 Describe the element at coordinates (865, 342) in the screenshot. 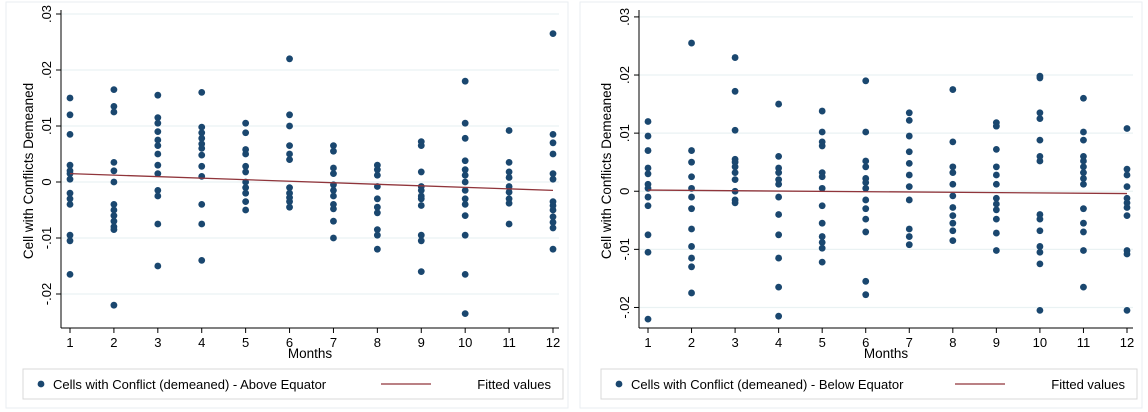

I see `x-tick-label: 6` at that location.